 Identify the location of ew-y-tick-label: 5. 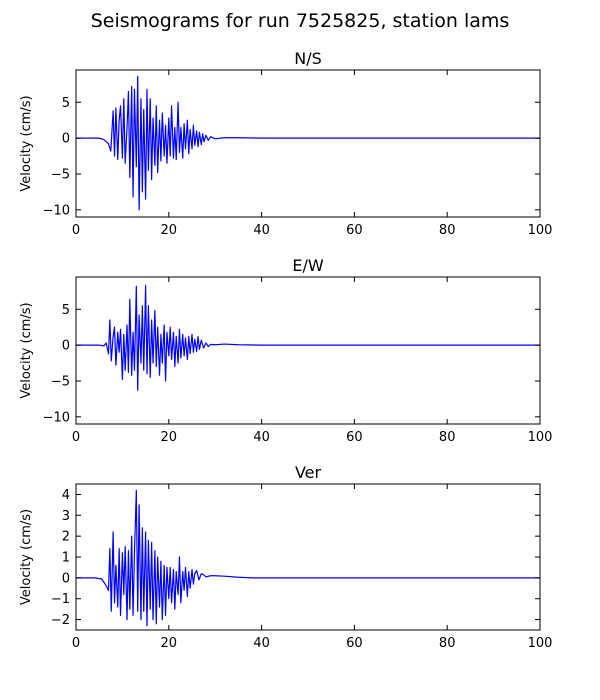
(66, 310).